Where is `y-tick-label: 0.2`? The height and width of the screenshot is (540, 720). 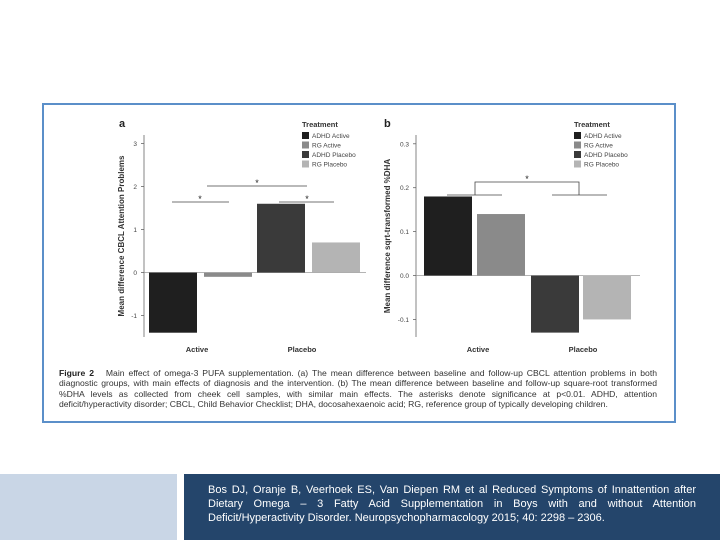
y-tick-label: 0.2 is located at coordinates (404, 188).